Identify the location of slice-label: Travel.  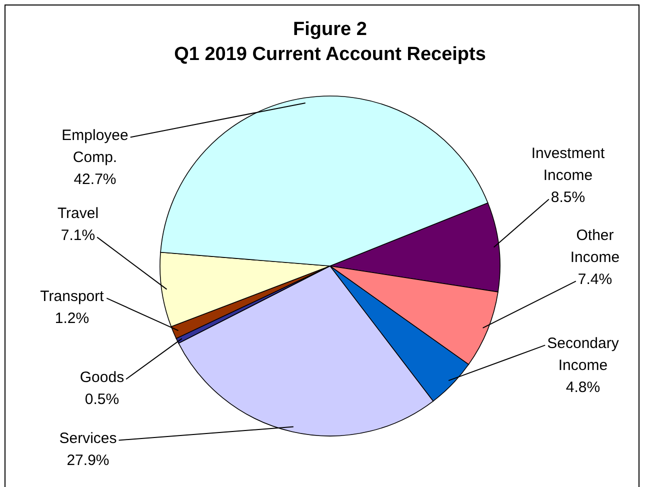
(78, 213).